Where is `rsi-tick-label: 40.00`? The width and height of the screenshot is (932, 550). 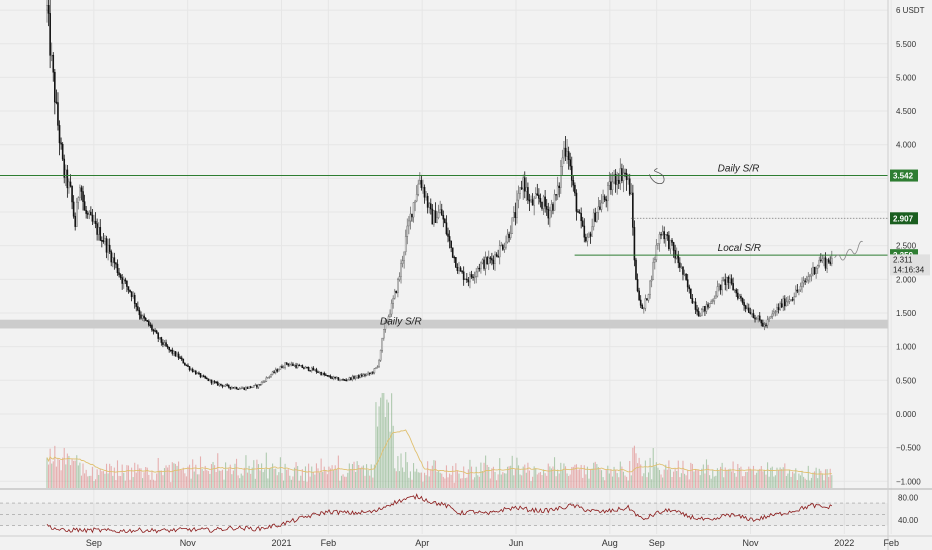
rsi-tick-label: 40.00 is located at coordinates (908, 520).